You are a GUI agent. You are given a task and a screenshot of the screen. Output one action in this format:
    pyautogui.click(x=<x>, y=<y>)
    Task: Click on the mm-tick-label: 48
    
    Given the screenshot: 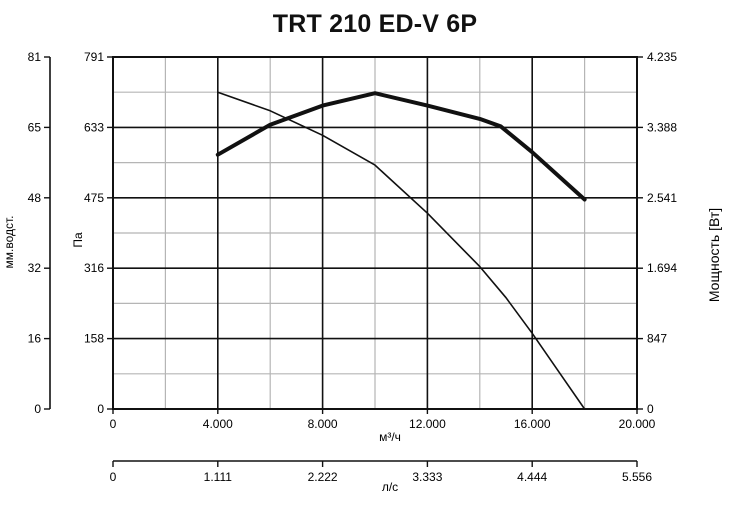 What is the action you would take?
    pyautogui.click(x=35, y=198)
    